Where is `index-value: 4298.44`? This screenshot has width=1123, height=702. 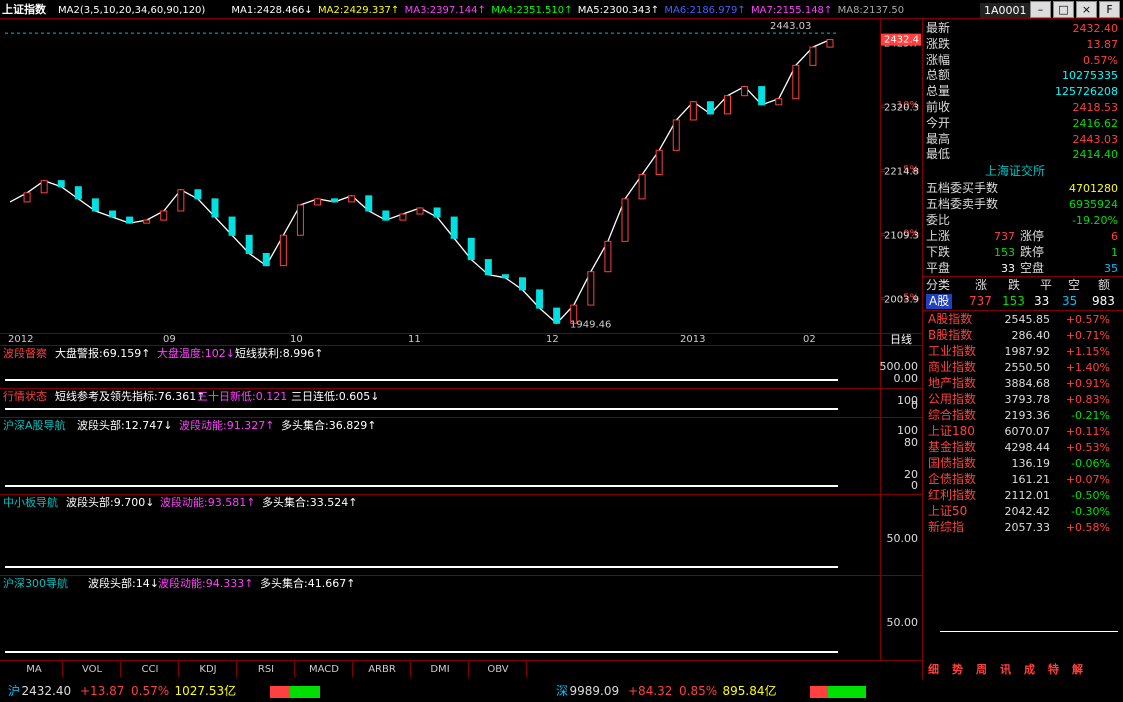 index-value: 4298.44 is located at coordinates (1027, 447).